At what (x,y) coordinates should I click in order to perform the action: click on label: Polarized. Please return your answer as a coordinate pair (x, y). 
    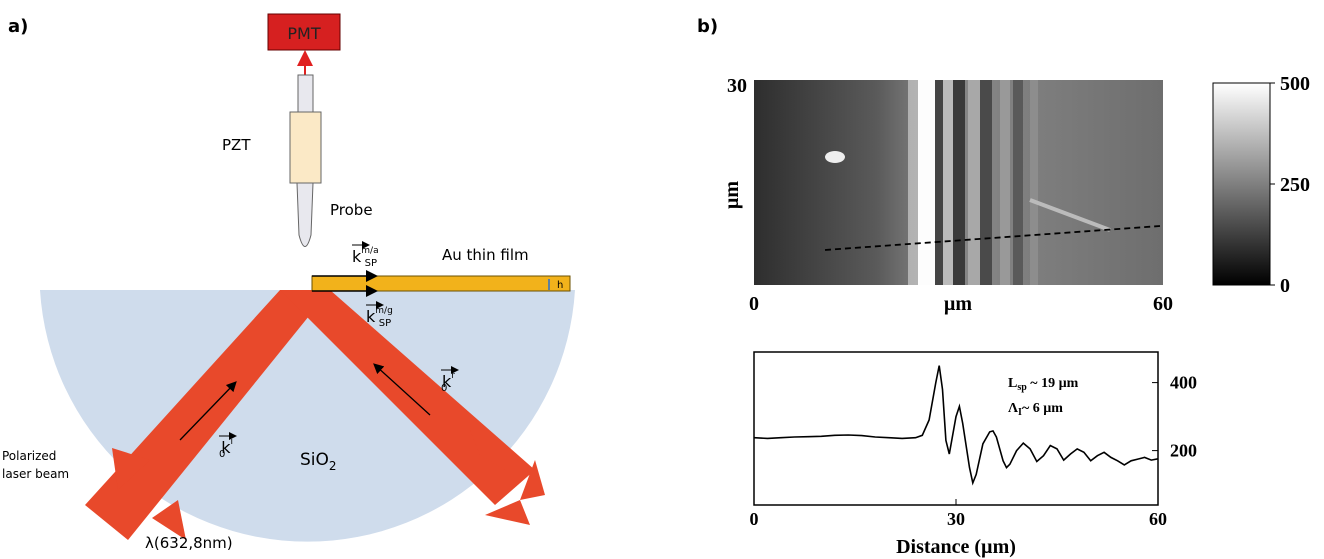
    Looking at the image, I should click on (29, 456).